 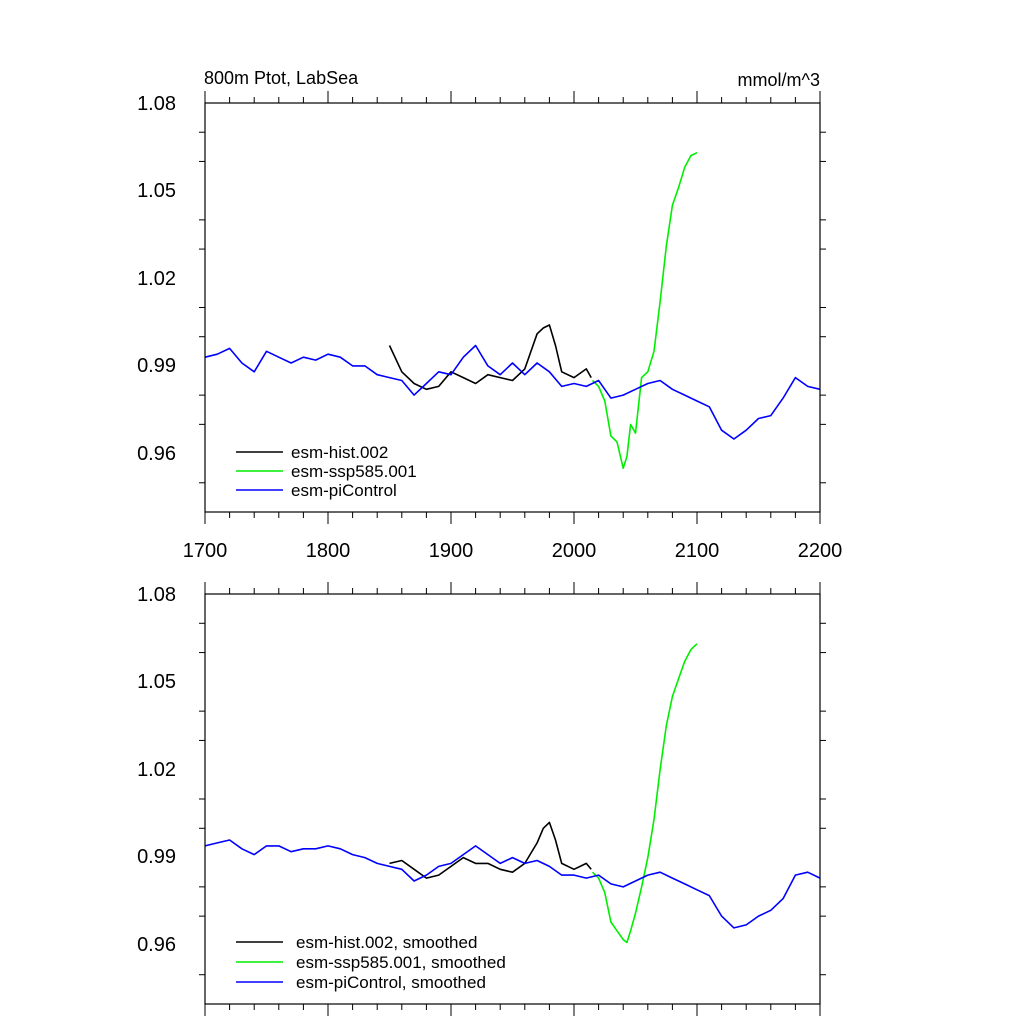 What do you see at coordinates (779, 80) in the screenshot?
I see `top-chart-units: mmol/m^3` at bounding box center [779, 80].